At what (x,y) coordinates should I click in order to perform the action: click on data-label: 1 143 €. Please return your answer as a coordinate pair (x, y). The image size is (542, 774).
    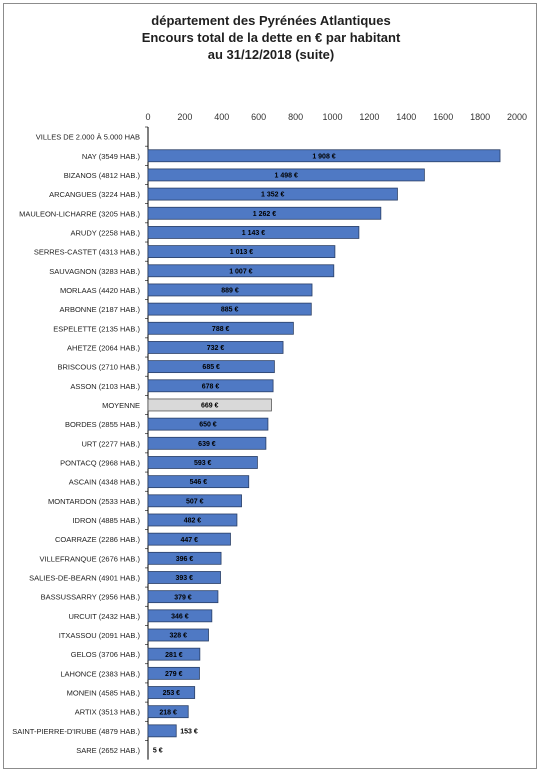
    Looking at the image, I should click on (253, 233).